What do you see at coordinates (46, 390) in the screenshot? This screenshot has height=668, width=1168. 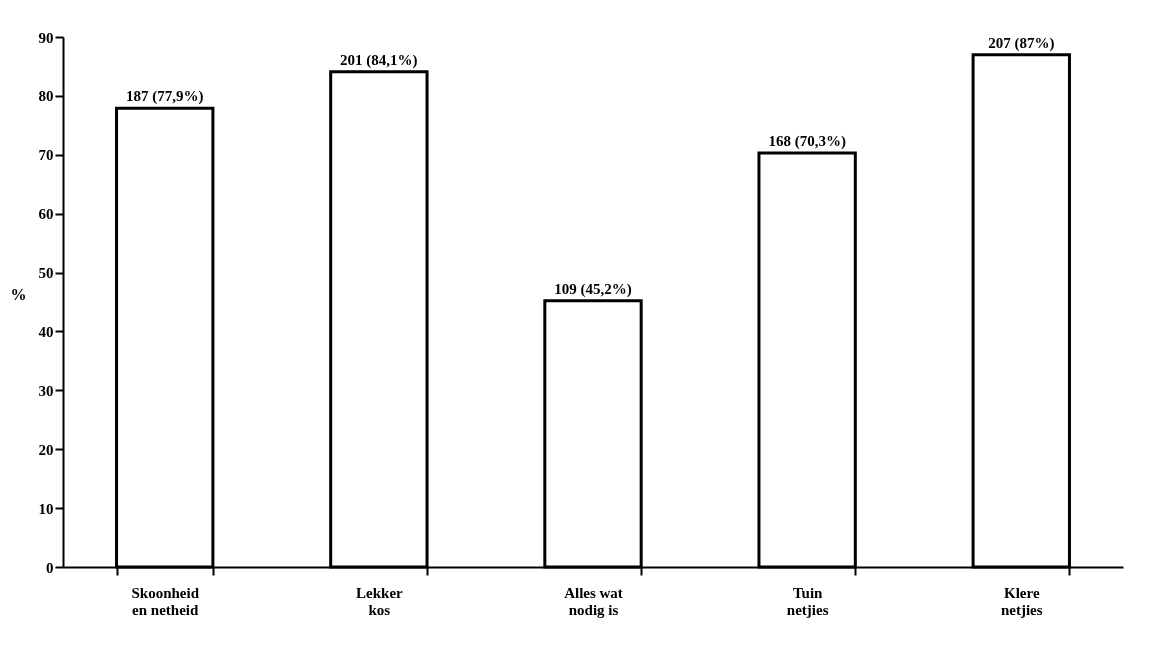 I see `y-tick-label: 30` at bounding box center [46, 390].